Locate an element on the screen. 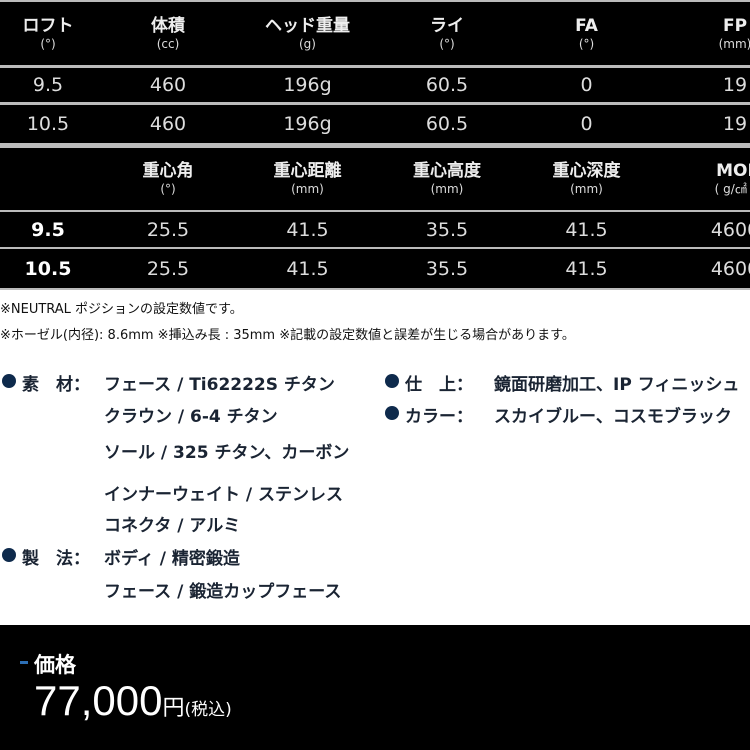 The height and width of the screenshot is (750, 750). price-unit: 円 is located at coordinates (173, 708).